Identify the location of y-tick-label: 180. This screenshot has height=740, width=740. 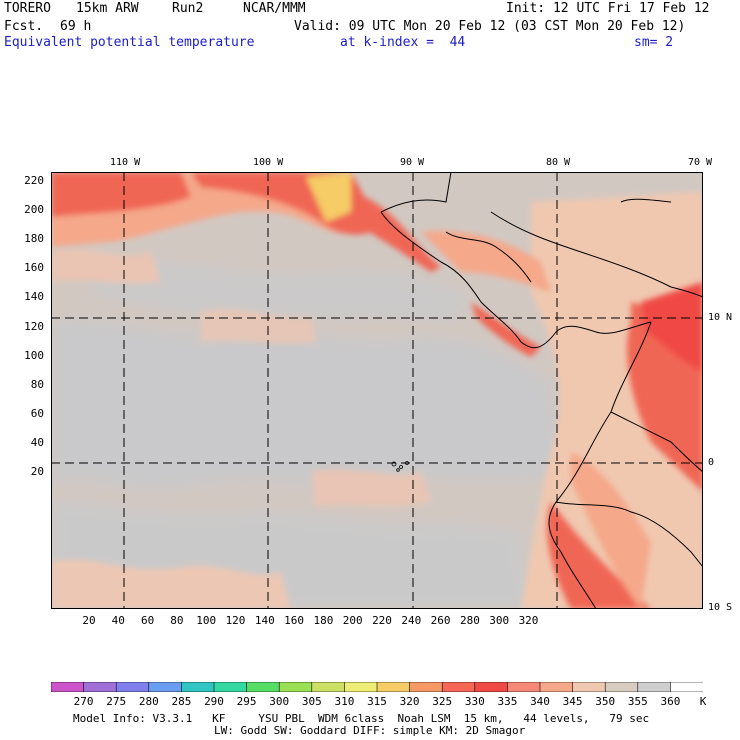
(34, 239).